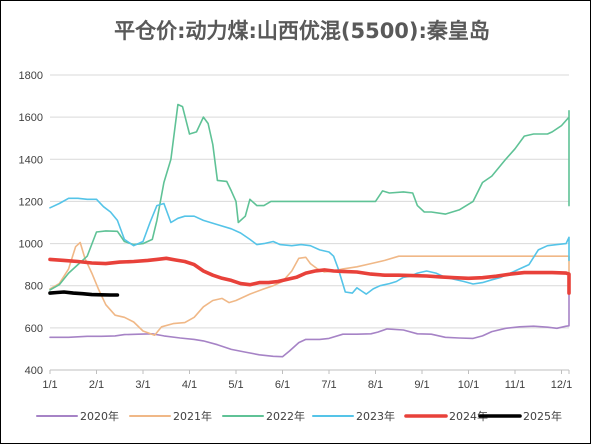 Image resolution: width=591 pixels, height=444 pixels. I want to click on x-tick-label: 12/1, so click(561, 385).